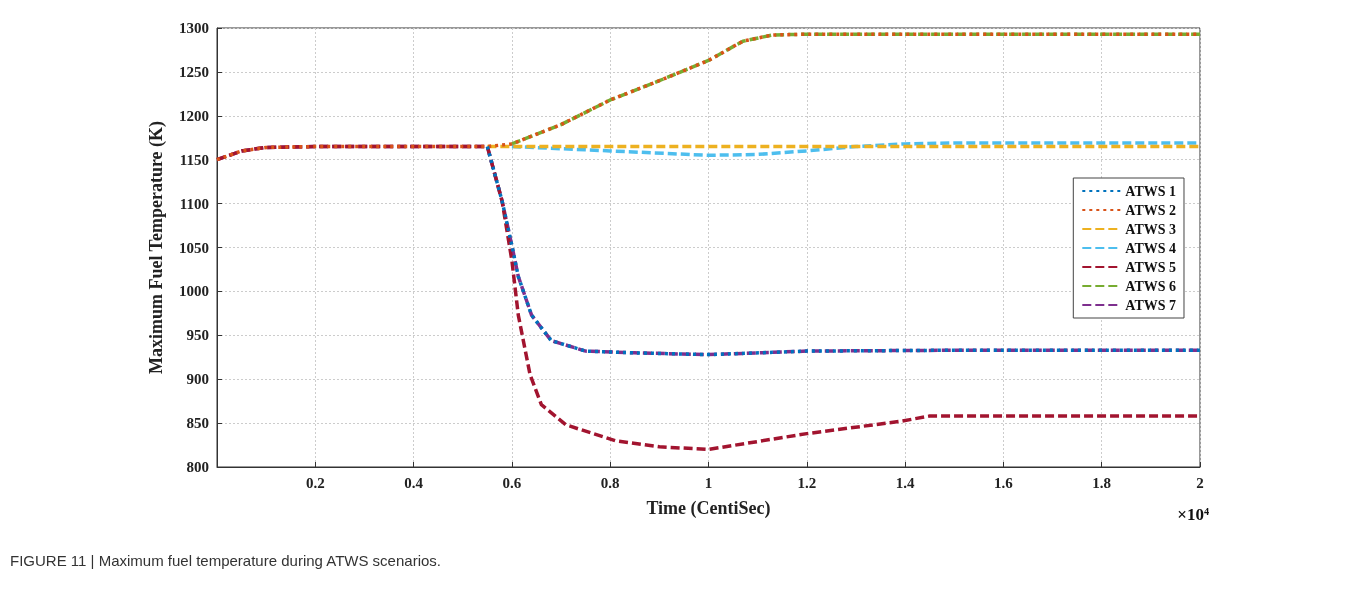 This screenshot has height=591, width=1357. I want to click on y-tick-label: 800, so click(197, 467).